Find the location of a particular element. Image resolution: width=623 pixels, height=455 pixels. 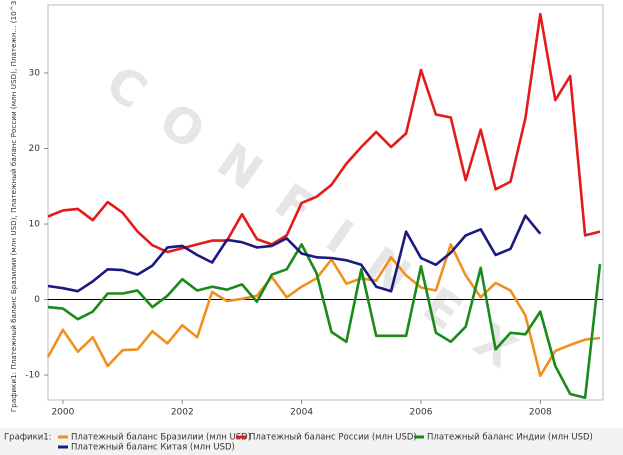

y-tick-label: 0 is located at coordinates (37, 300).